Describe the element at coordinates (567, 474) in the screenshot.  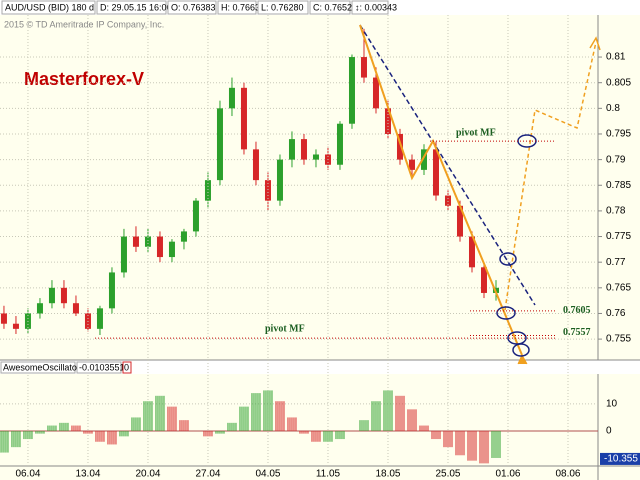
I see `x-tick-label: 08.06` at that location.